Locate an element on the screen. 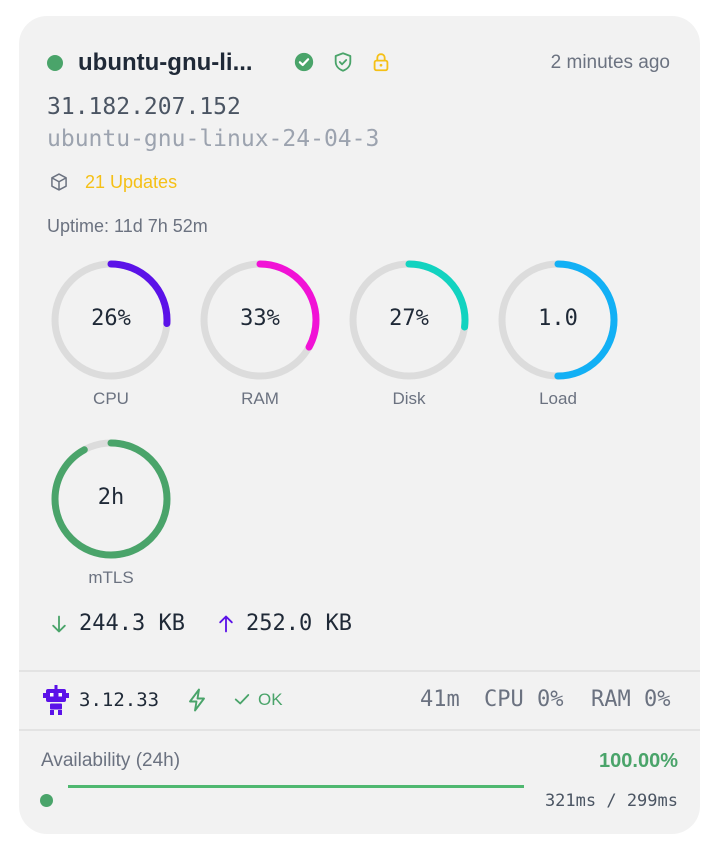 This screenshot has height=850, width=714. gauge-mtls-value: 2h is located at coordinates (111, 497).